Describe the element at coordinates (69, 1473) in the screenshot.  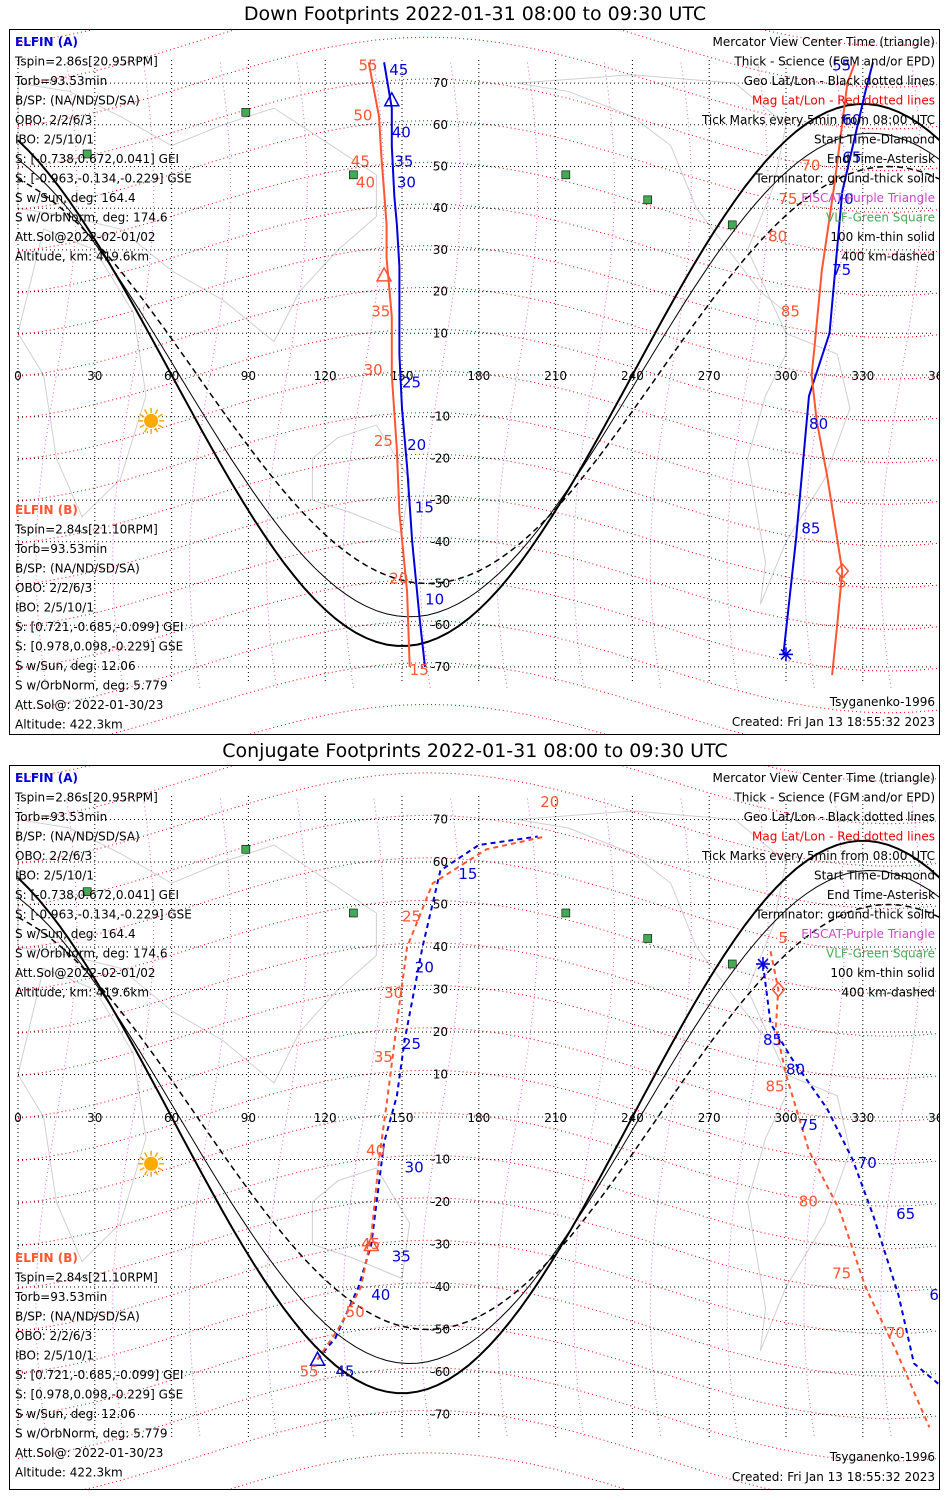
I see `elfin-b-info-line: Altitude: 422.3km` at that location.